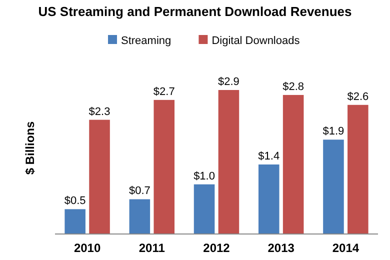 The height and width of the screenshot is (260, 390). Describe the element at coordinates (139, 191) in the screenshot. I see `data-label: $0.7` at that location.